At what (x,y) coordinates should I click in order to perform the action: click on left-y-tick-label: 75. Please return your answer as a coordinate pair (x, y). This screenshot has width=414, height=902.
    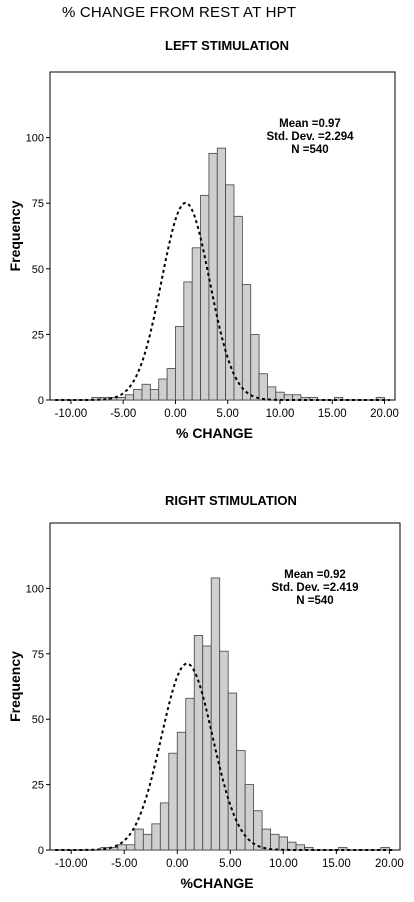
    Looking at the image, I should click on (38, 204).